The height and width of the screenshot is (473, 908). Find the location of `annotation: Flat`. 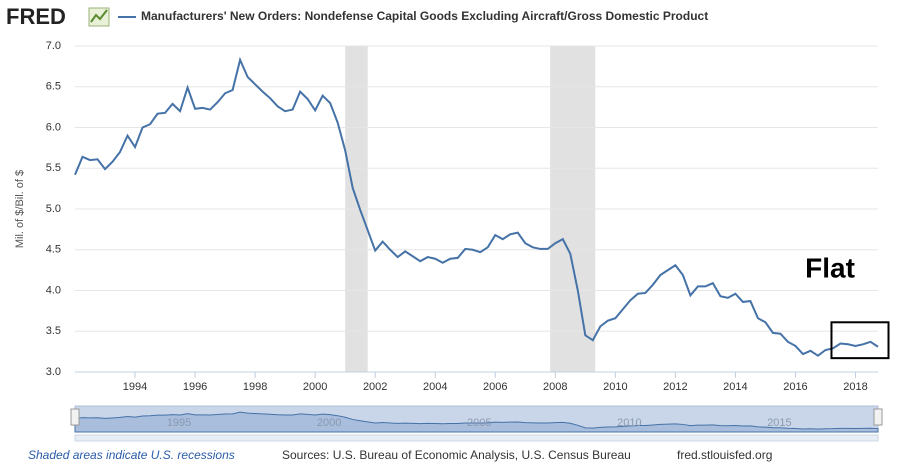

annotation: Flat is located at coordinates (830, 267).